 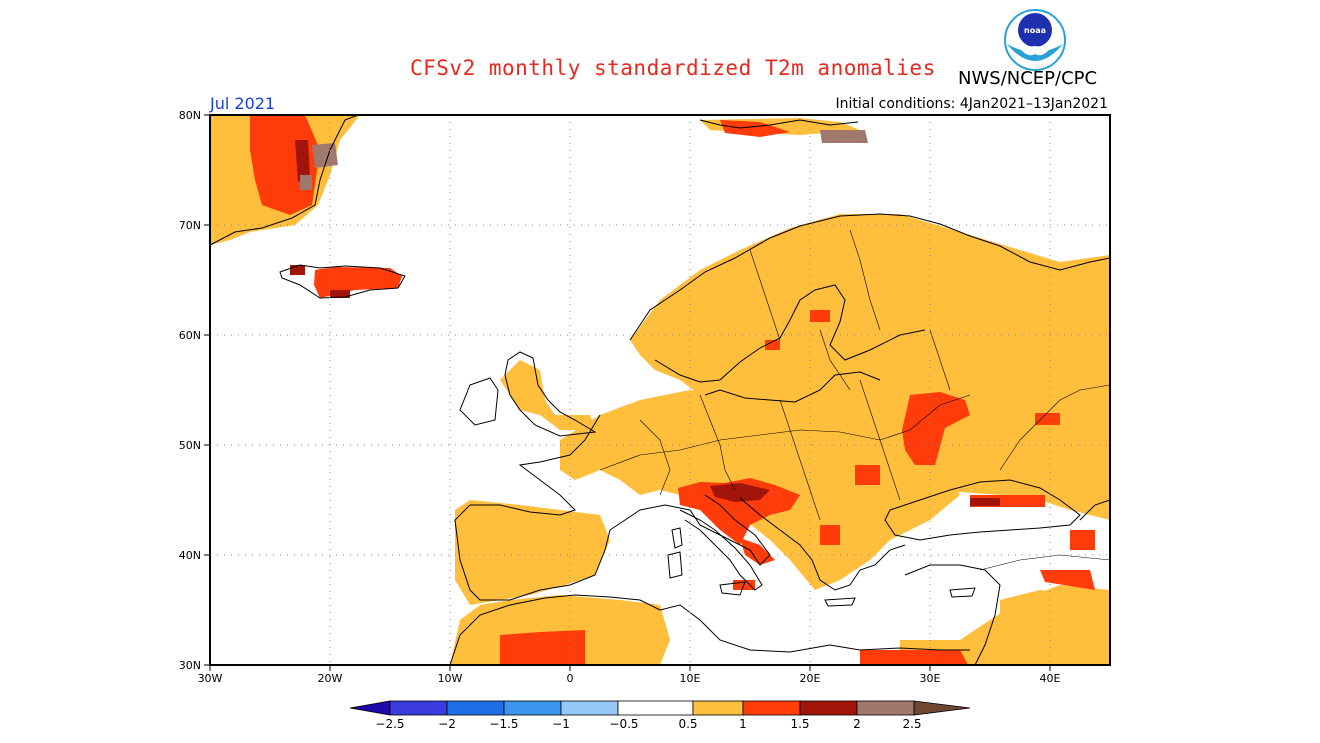 I want to click on lat-label: 50N, so click(x=190, y=445).